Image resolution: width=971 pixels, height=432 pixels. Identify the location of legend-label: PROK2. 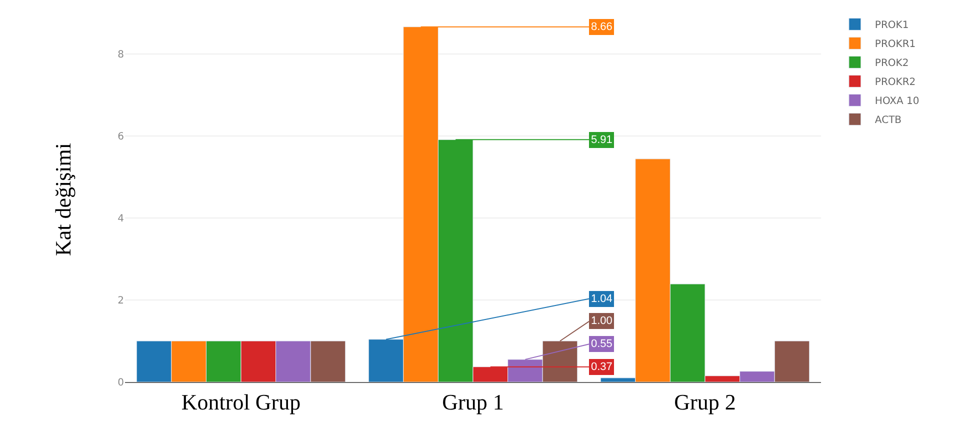
(891, 64).